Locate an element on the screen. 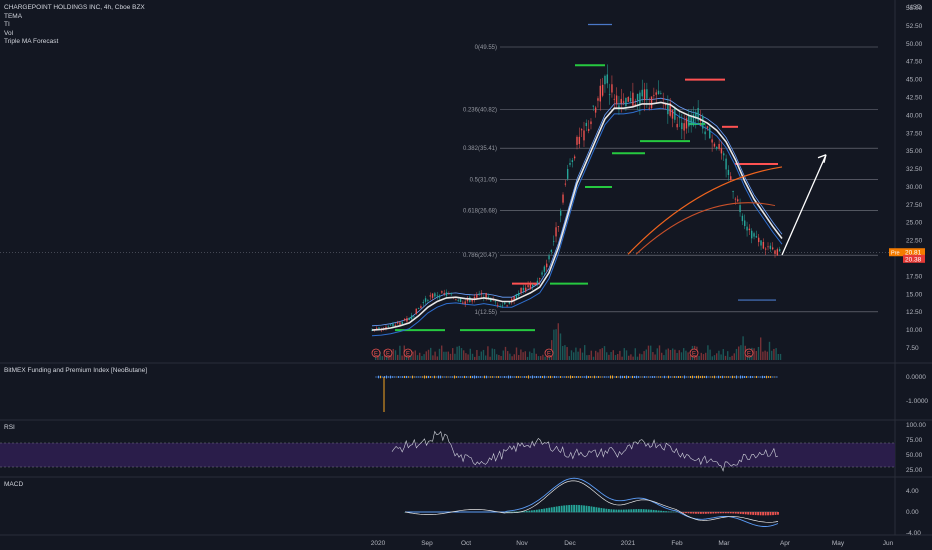 This screenshot has width=932, height=550. rsi-pane-title: RSI is located at coordinates (9, 427).